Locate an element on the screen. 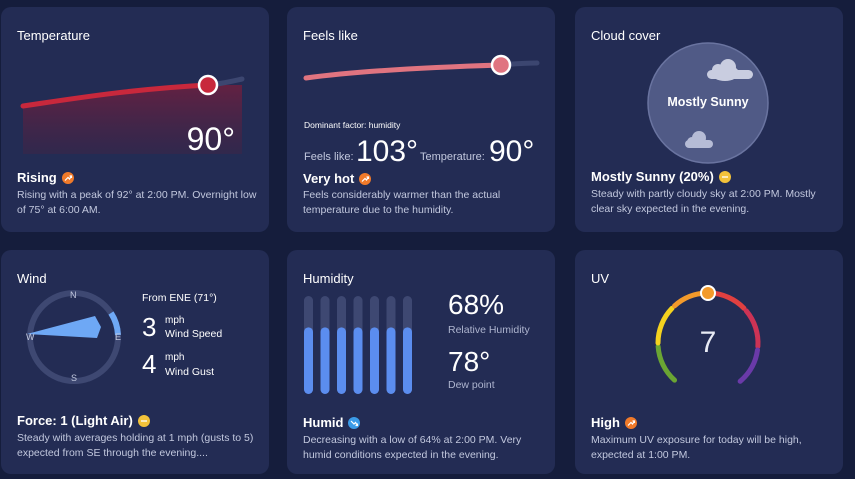 The height and width of the screenshot is (479, 855). wind-speed-unit: mph is located at coordinates (175, 320).